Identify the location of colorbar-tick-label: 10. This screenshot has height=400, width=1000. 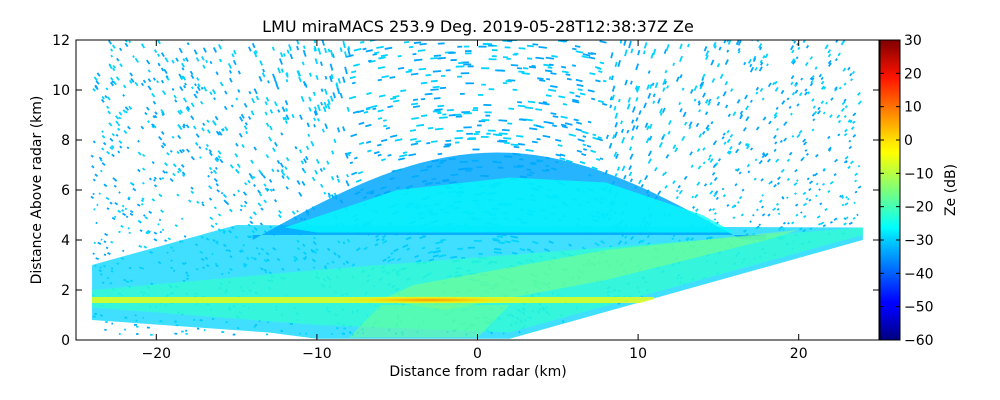
(913, 108).